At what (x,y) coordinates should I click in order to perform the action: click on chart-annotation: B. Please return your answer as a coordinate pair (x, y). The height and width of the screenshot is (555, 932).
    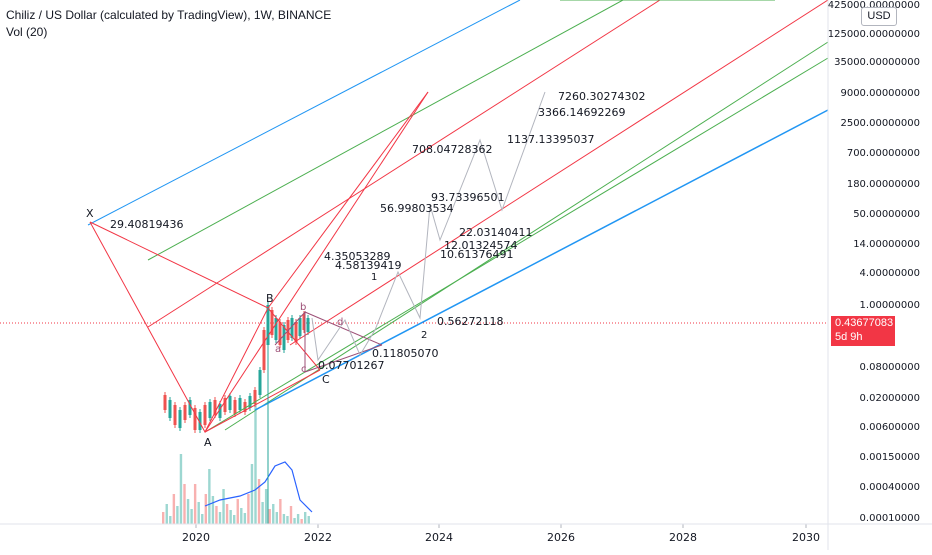
    Looking at the image, I should click on (270, 298).